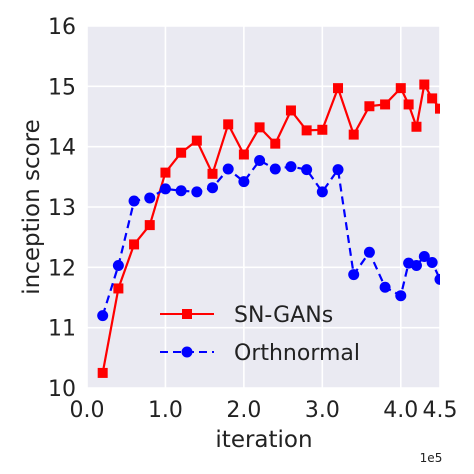  Describe the element at coordinates (62, 389) in the screenshot. I see `y-tick-label: 10` at that location.